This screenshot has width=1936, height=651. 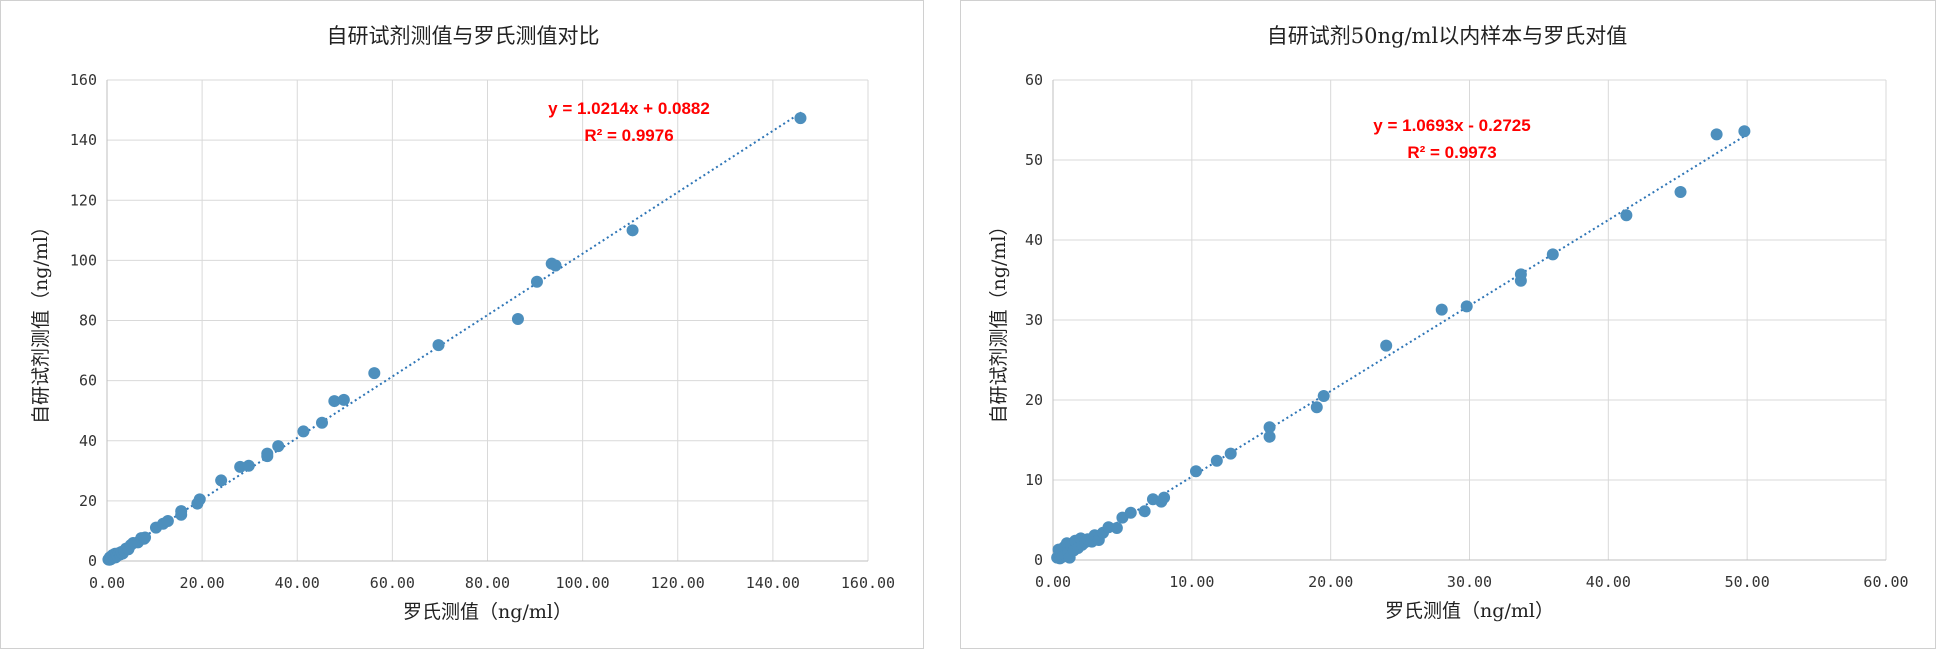 What do you see at coordinates (678, 583) in the screenshot?
I see `x-tick-label: 120.00` at bounding box center [678, 583].